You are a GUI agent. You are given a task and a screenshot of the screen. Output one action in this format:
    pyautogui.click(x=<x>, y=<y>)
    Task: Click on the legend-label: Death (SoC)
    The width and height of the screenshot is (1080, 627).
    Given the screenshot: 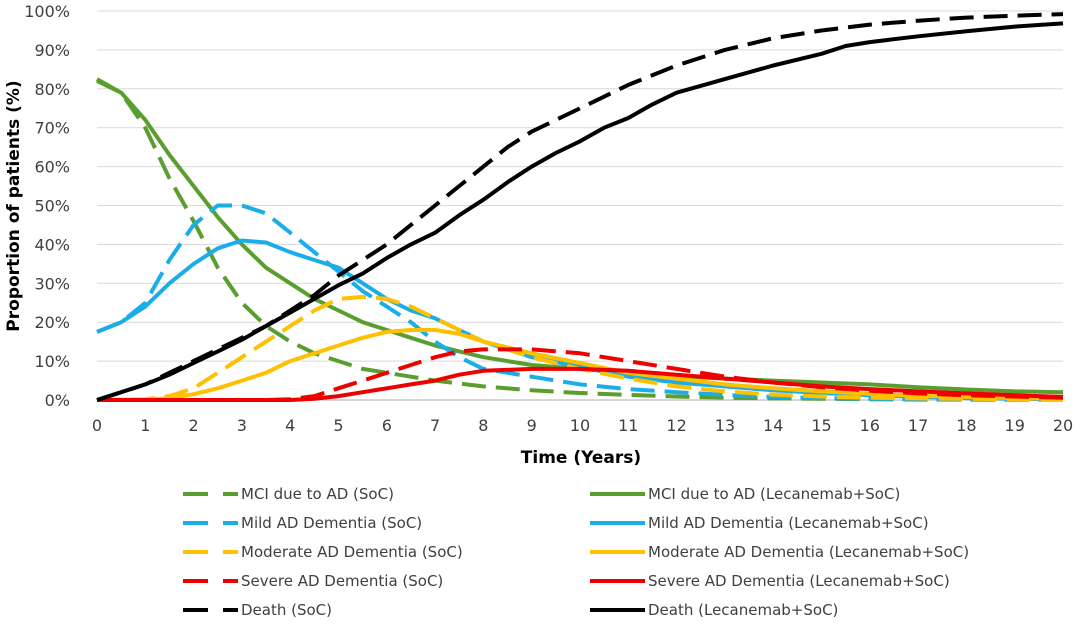 What is the action you would take?
    pyautogui.click(x=286, y=610)
    